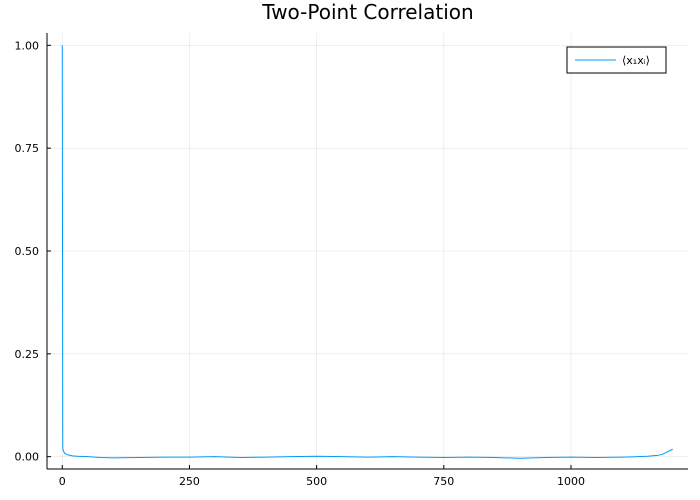  I want to click on x-tick-label: 500, so click(316, 481).